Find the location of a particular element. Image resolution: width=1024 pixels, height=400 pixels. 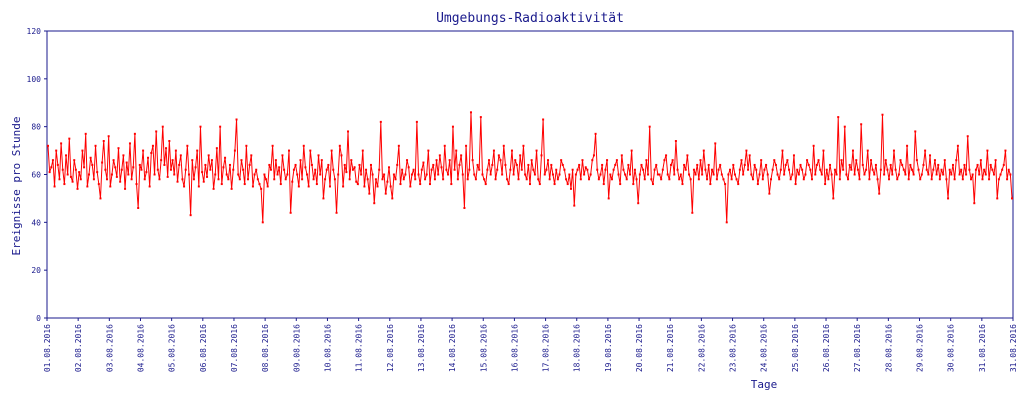

x-tick-label: 22.08.2016 is located at coordinates (701, 348).